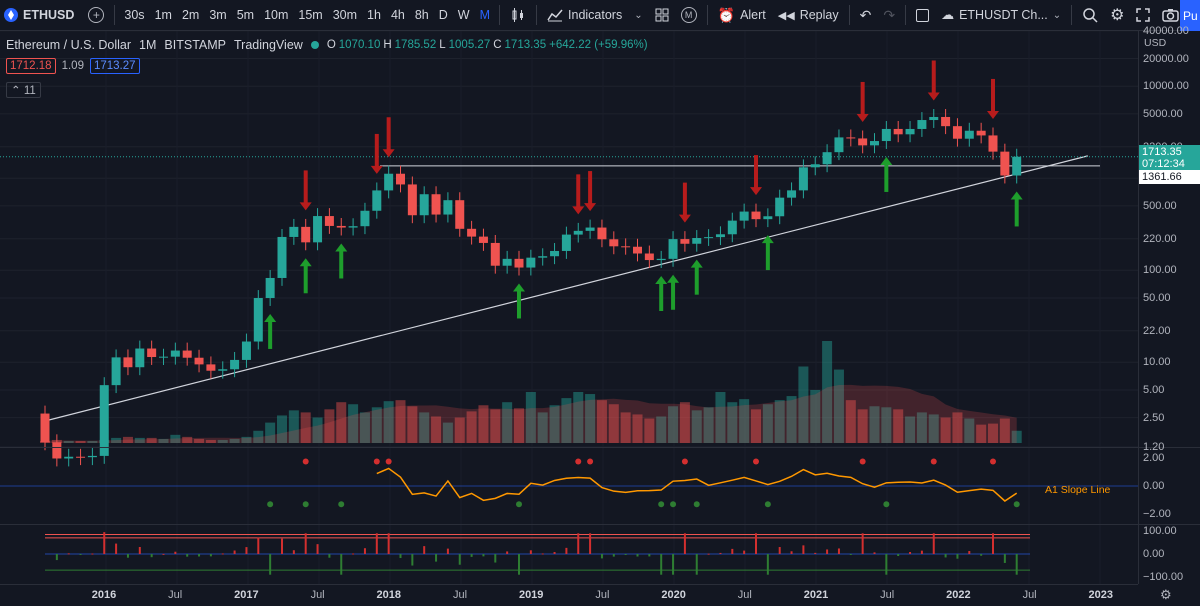 The width and height of the screenshot is (1200, 606). What do you see at coordinates (389, 595) in the screenshot?
I see `time-tick-year: 2018` at bounding box center [389, 595].